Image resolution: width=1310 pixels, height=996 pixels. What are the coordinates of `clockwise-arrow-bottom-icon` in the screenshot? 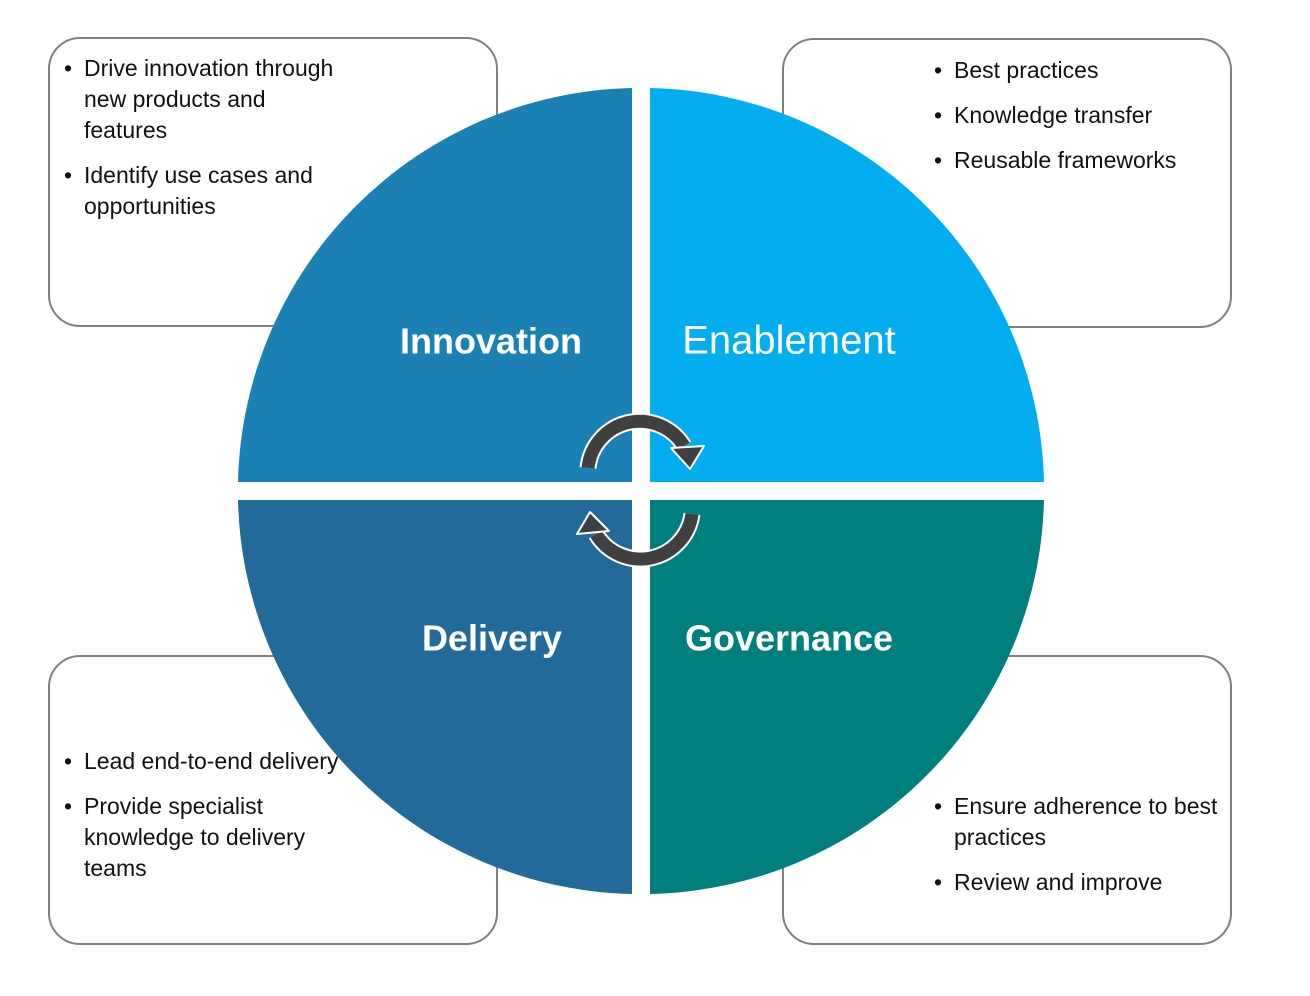 It's located at (638, 539).